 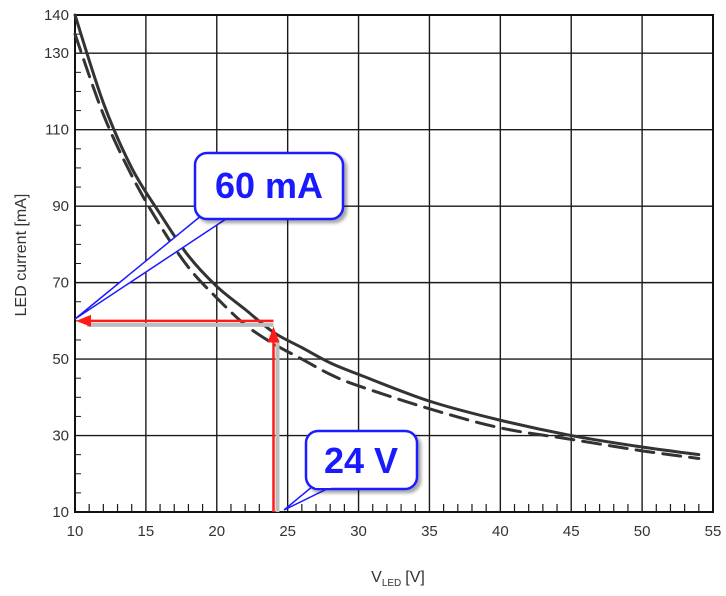 What do you see at coordinates (83, 320) in the screenshot?
I see `horizontal-arrow-head` at bounding box center [83, 320].